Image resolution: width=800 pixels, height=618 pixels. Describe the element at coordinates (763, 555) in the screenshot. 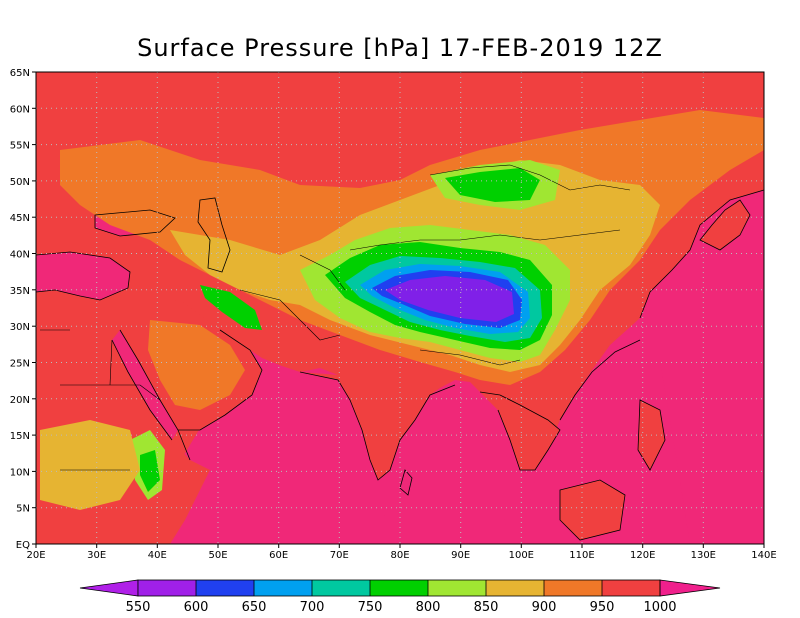

I see `lon-tick-label: 140E` at that location.